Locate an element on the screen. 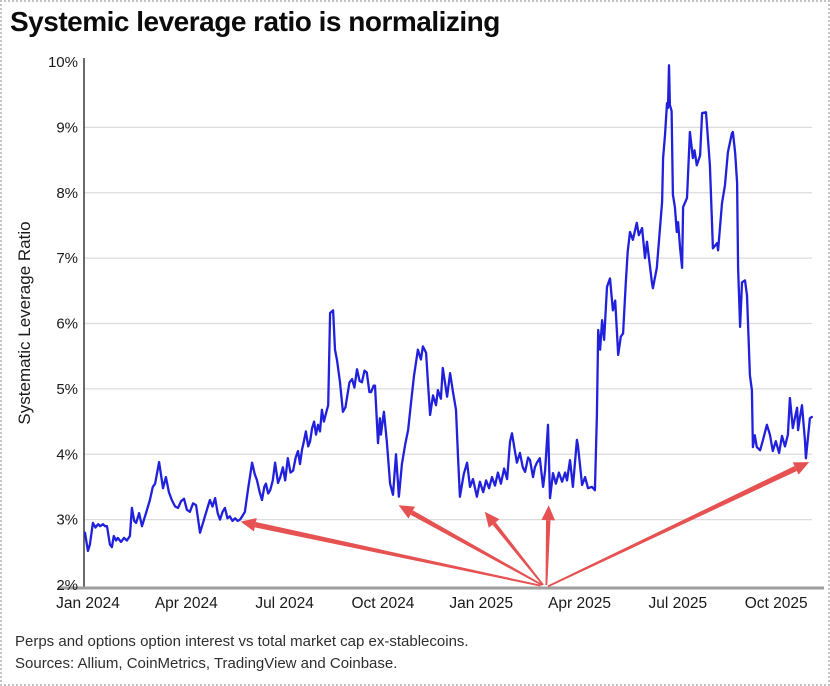 The height and width of the screenshot is (686, 830). x-tick-label: Jan 2024 is located at coordinates (88, 603).